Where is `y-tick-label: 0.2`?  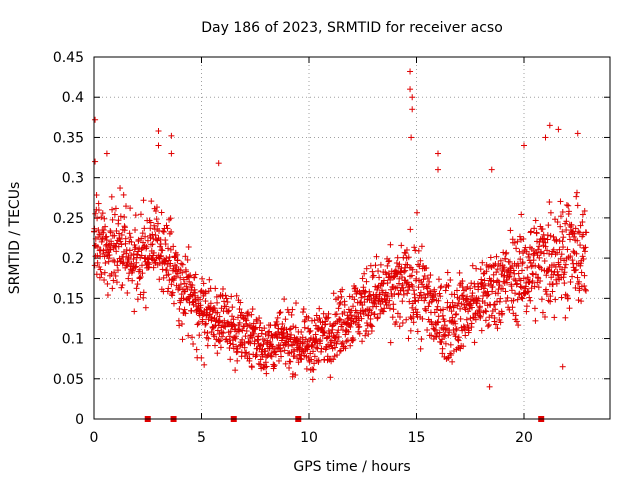 y-tick-label: 0.2 is located at coordinates (73, 259).